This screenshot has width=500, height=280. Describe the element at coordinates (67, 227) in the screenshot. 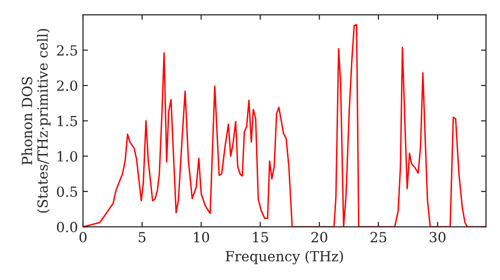

I see `y-tick-label: 0.0` at that location.